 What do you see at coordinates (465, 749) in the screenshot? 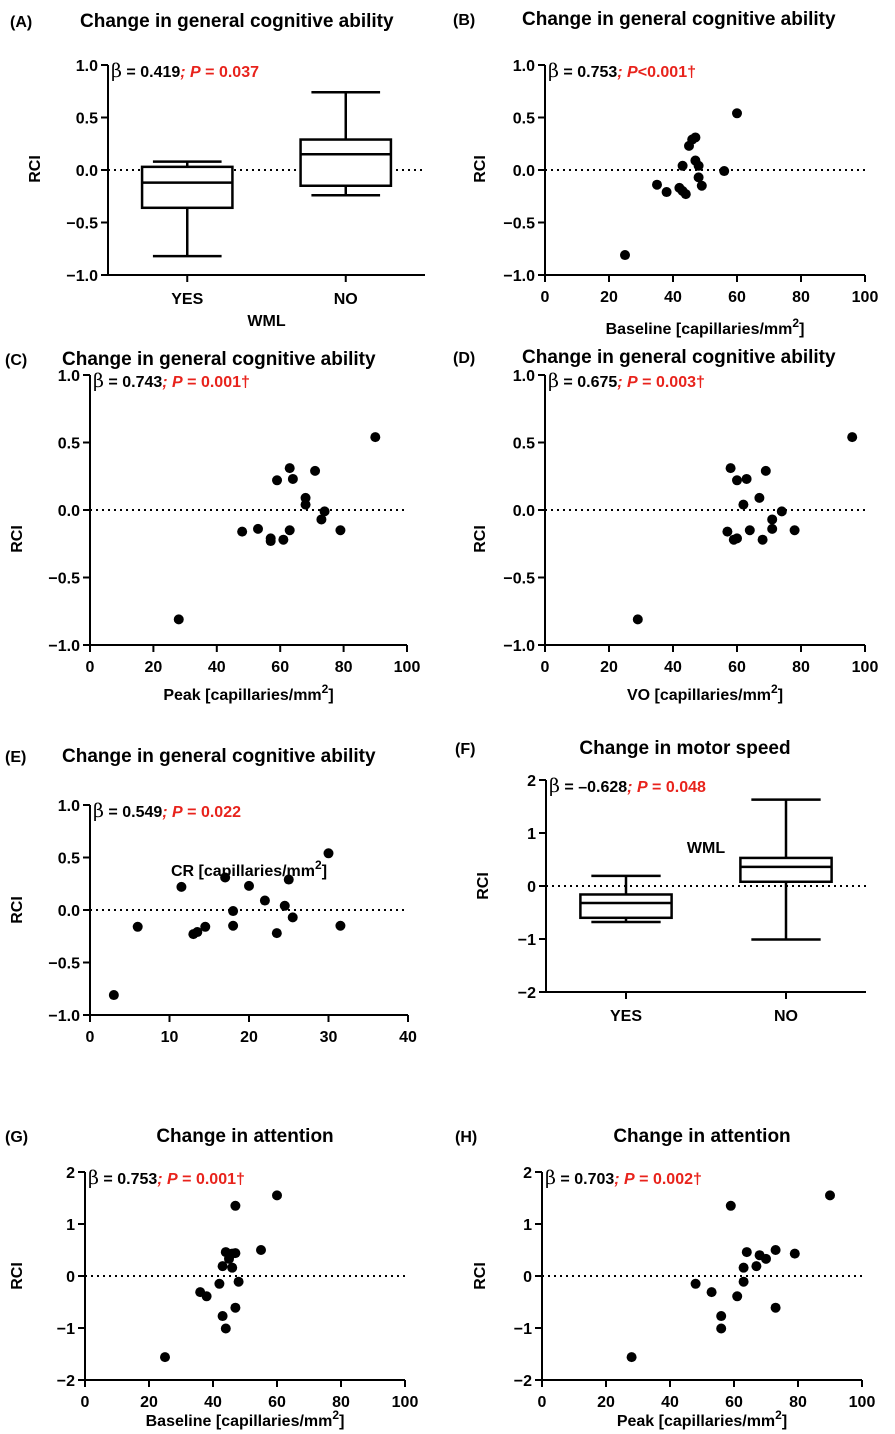
I see `panel-letter: (F)` at bounding box center [465, 749].